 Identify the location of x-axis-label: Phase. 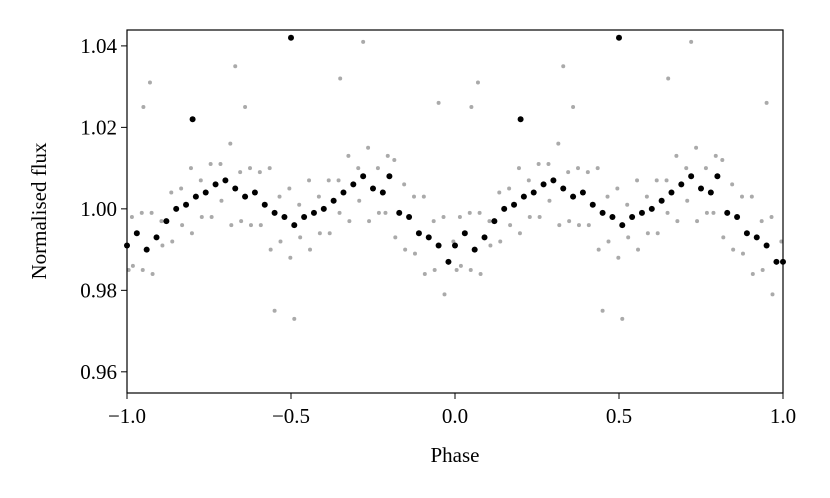
(455, 455).